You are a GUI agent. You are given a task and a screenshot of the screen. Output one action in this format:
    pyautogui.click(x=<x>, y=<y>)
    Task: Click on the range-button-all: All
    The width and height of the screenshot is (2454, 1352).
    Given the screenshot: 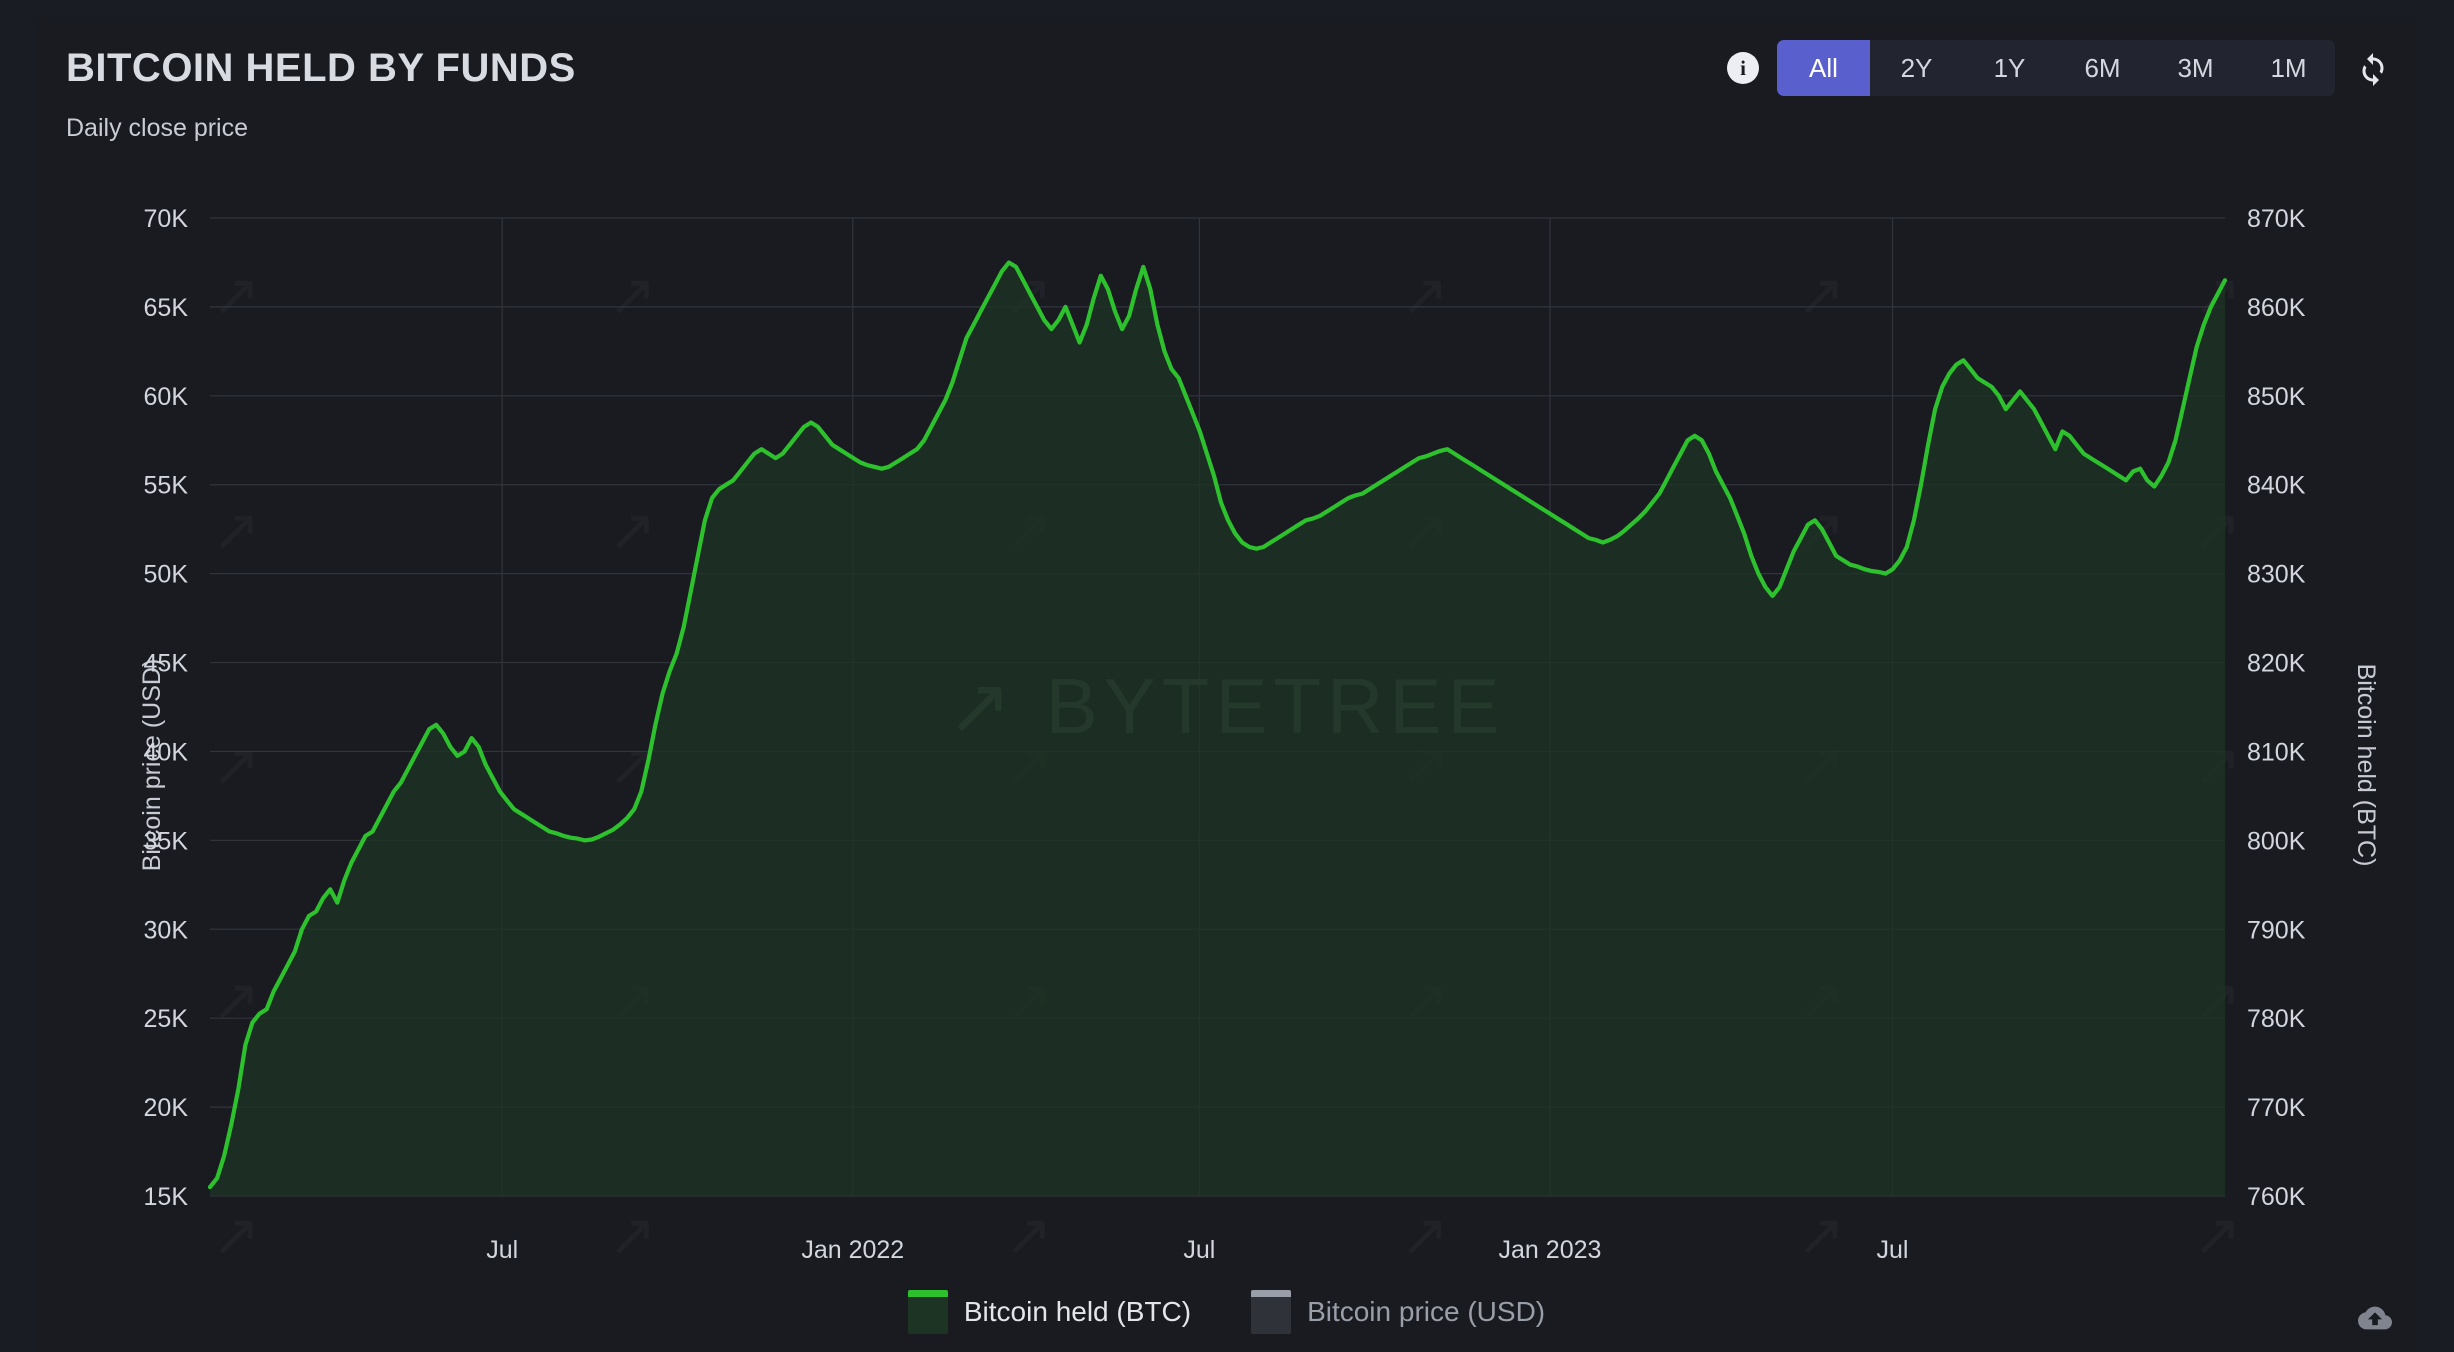 What is the action you would take?
    pyautogui.click(x=1823, y=68)
    